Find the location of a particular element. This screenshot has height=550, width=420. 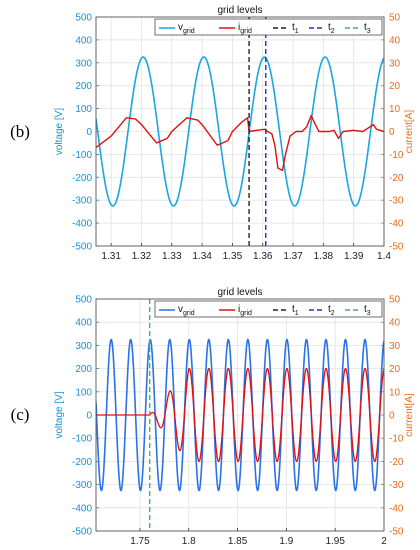

y2-tick-label: -50 is located at coordinates (396, 247).